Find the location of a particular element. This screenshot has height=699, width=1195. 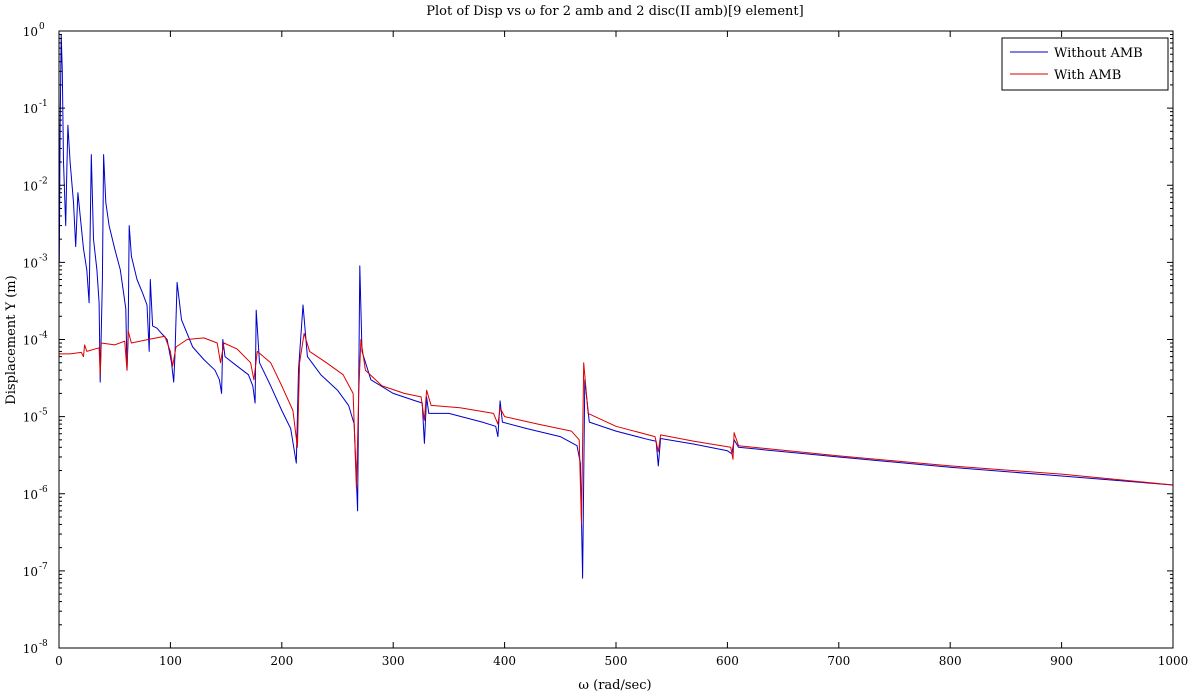

x-tick-label: 600 is located at coordinates (727, 661).